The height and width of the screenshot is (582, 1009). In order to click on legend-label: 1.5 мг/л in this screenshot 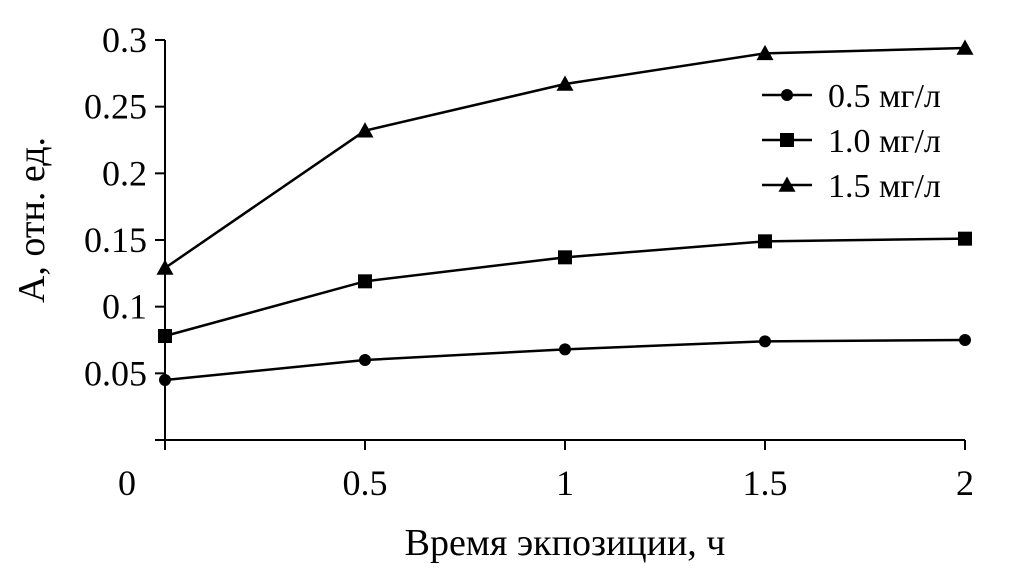, I will do `click(884, 186)`.